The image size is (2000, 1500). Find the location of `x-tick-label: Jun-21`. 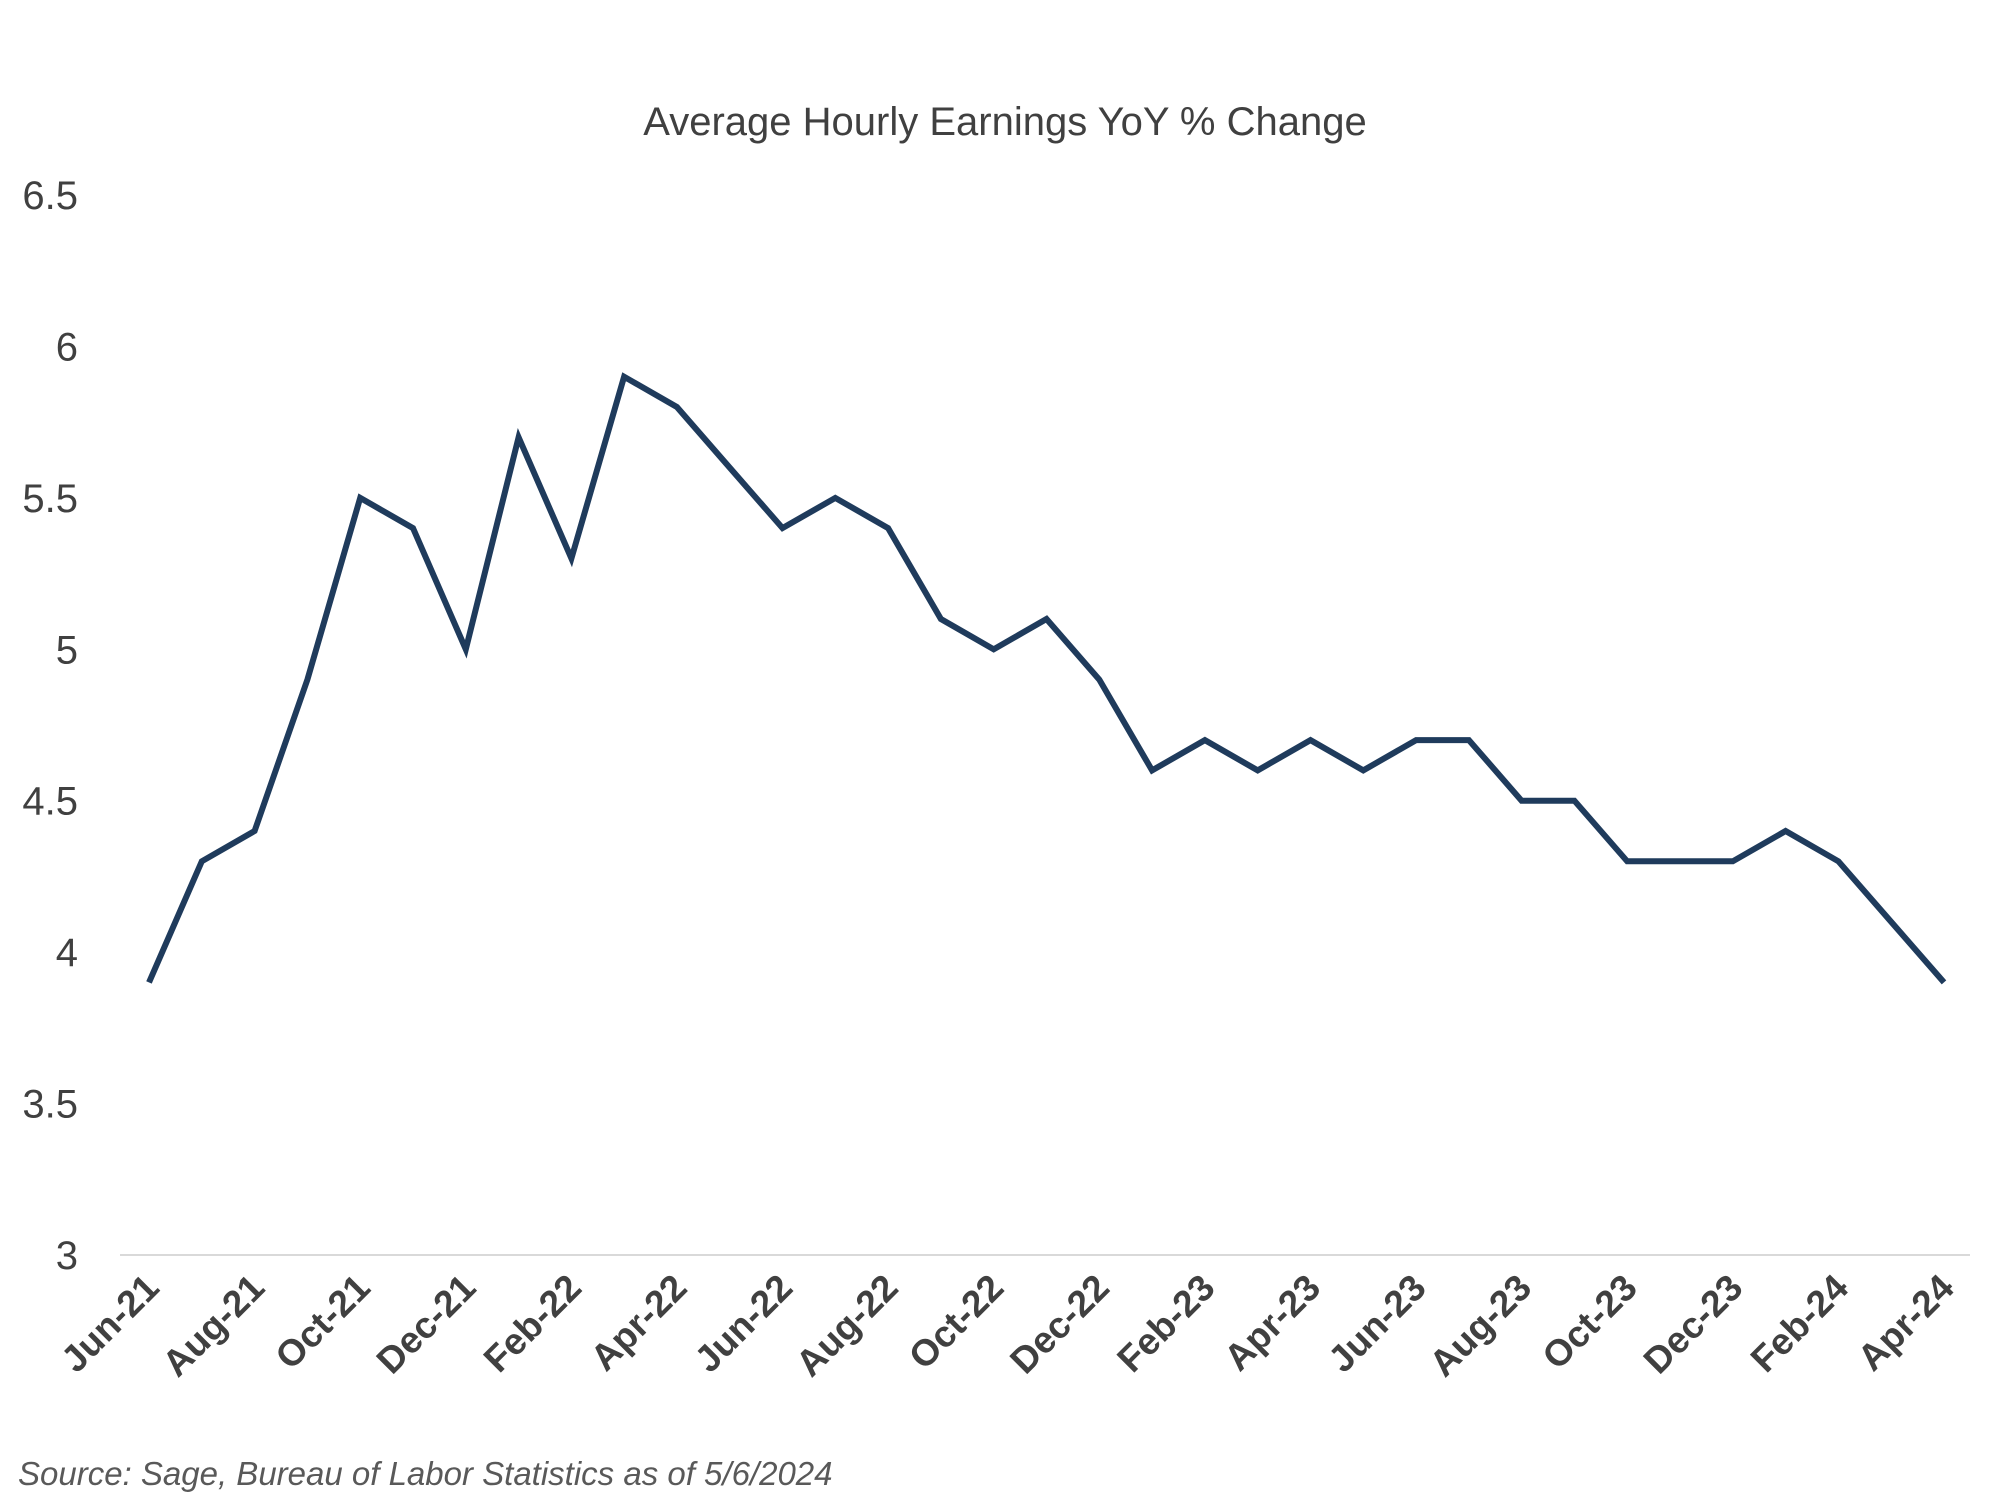

x-tick-label: Jun-21 is located at coordinates (109, 1323).